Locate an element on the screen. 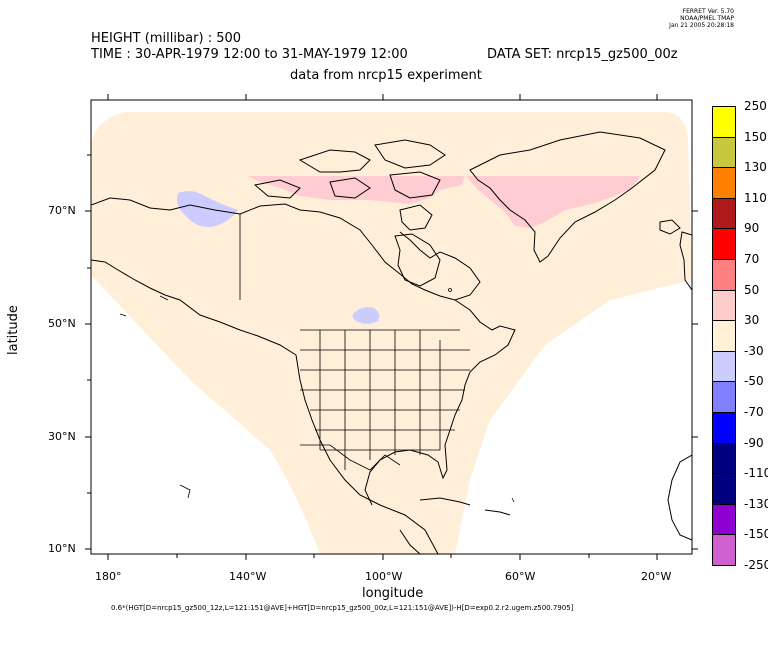 The image size is (768, 662). y-axis-label: latitude is located at coordinates (13, 330).